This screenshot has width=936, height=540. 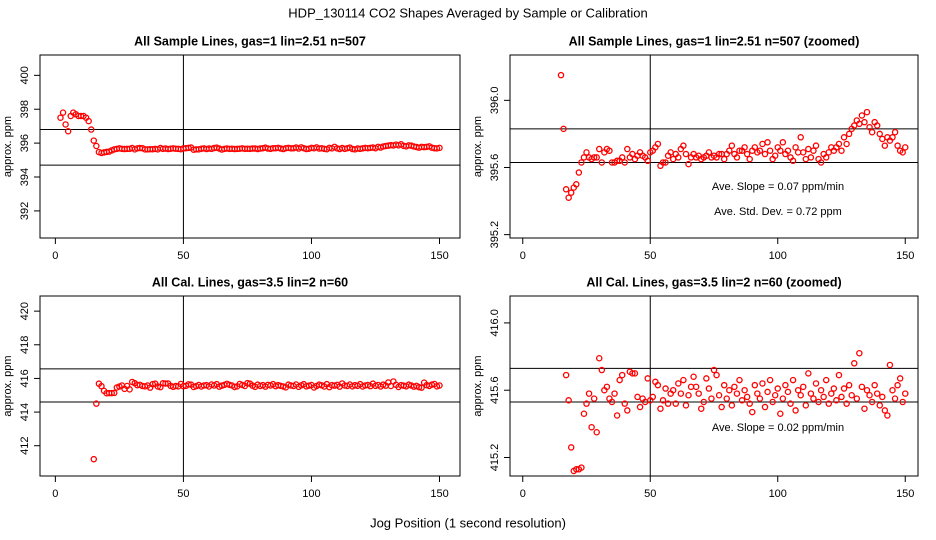 I want to click on y-tick-label: 414, so click(x=25, y=412).